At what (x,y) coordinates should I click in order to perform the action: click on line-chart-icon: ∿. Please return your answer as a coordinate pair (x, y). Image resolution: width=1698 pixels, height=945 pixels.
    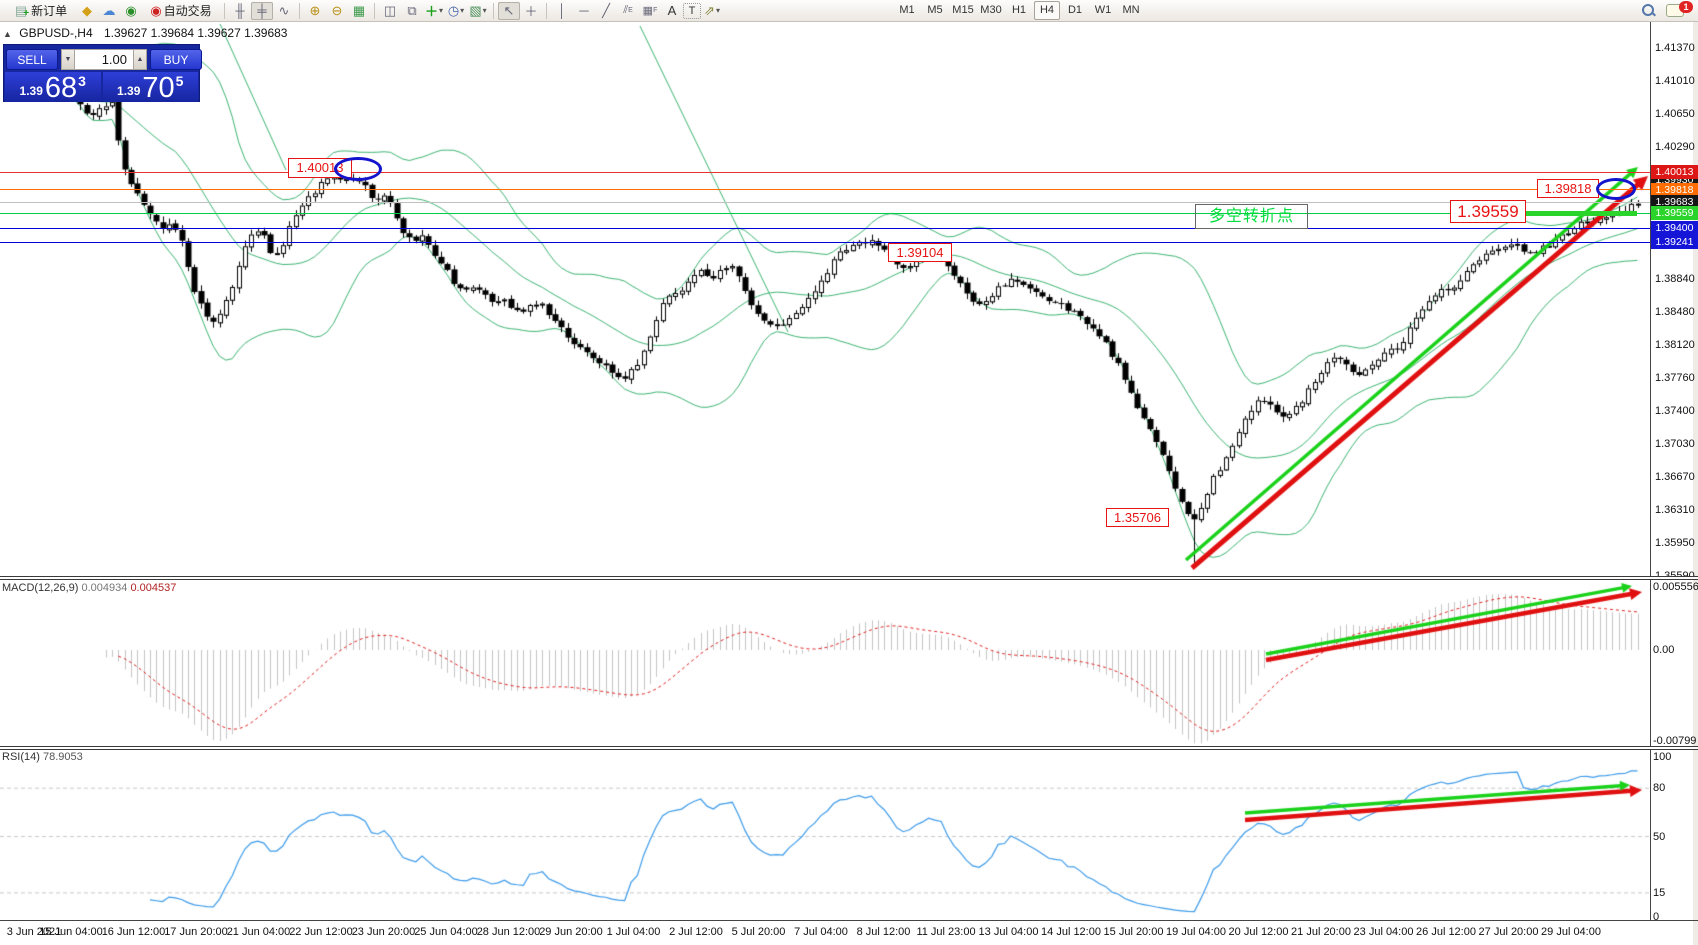
    Looking at the image, I should click on (284, 10).